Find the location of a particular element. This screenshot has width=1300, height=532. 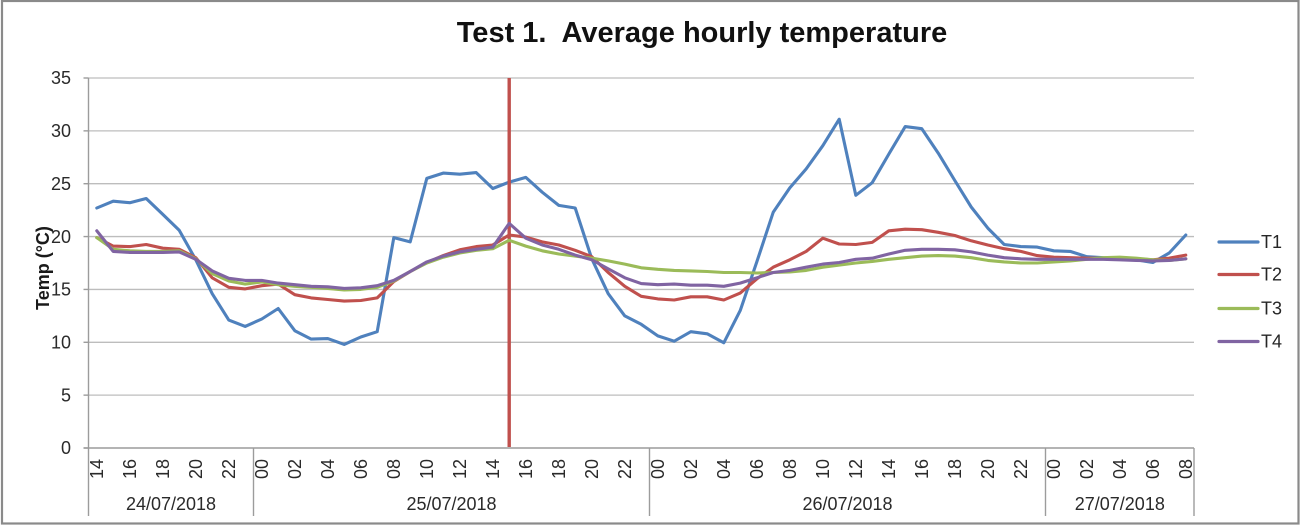

svg-text: 0 is located at coordinates (66, 448).